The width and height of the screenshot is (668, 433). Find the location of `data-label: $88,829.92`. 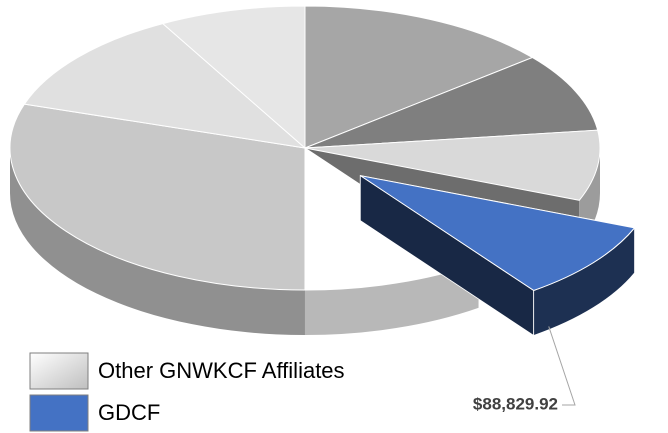

data-label: $88,829.92 is located at coordinates (515, 403).